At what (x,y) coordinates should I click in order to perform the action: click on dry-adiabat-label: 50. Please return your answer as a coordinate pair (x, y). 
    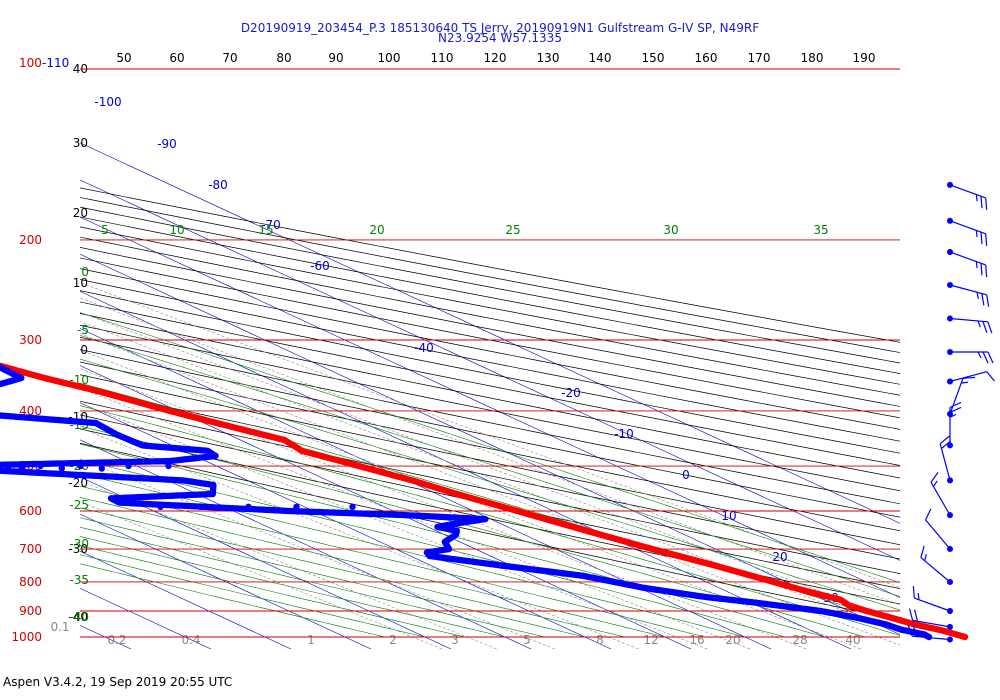
    Looking at the image, I should click on (123, 58).